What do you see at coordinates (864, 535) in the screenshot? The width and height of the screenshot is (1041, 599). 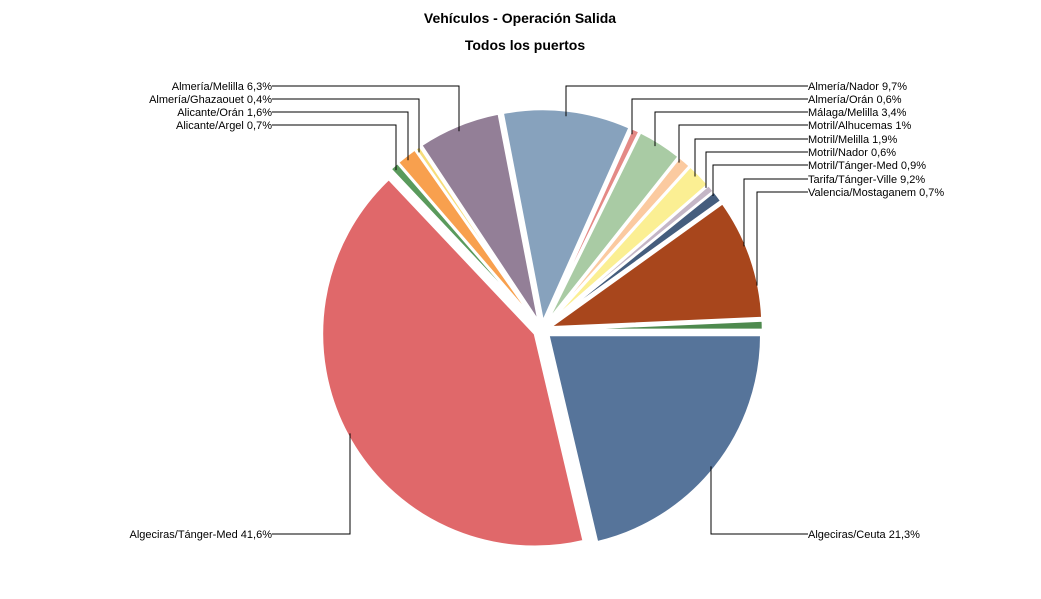 I see `slice-label: Algeciras/Ceuta 21,3%` at bounding box center [864, 535].